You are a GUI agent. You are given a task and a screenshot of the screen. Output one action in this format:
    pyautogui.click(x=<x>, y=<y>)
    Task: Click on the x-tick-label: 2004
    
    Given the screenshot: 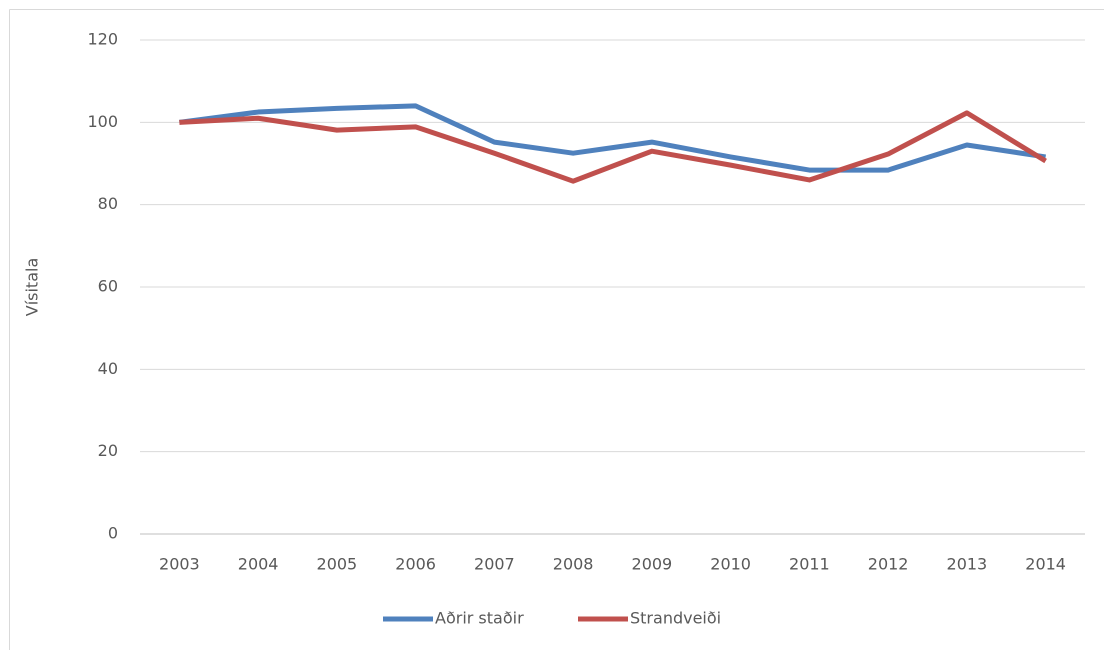 What is the action you would take?
    pyautogui.click(x=258, y=564)
    